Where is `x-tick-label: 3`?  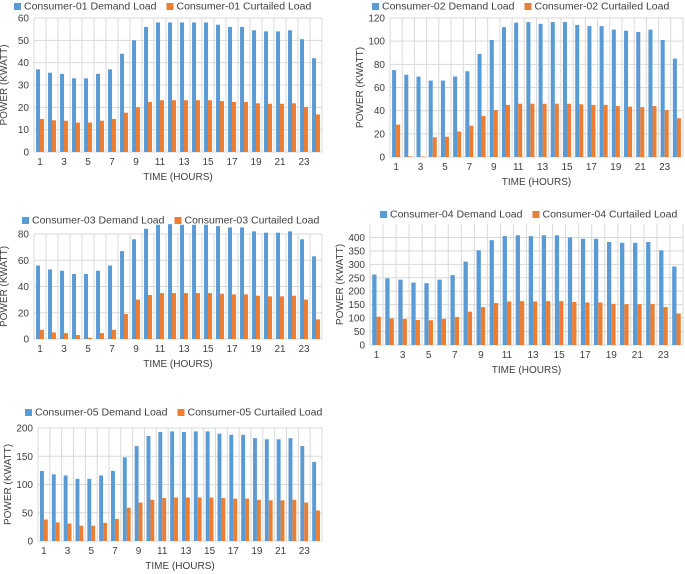
x-tick-label: 3 is located at coordinates (64, 349).